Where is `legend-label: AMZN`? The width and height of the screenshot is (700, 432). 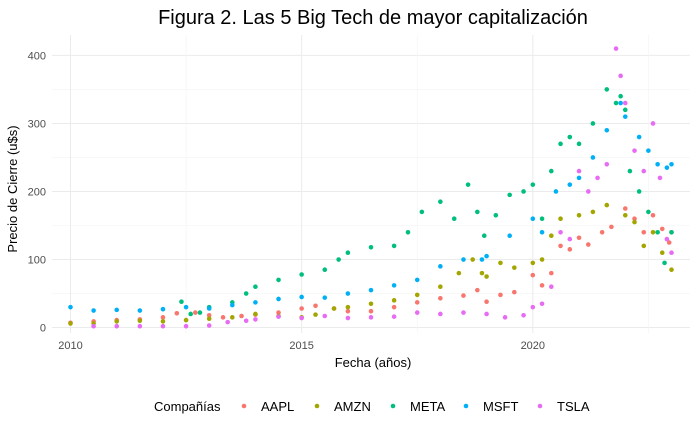
legend-label: AMZN is located at coordinates (352, 406).